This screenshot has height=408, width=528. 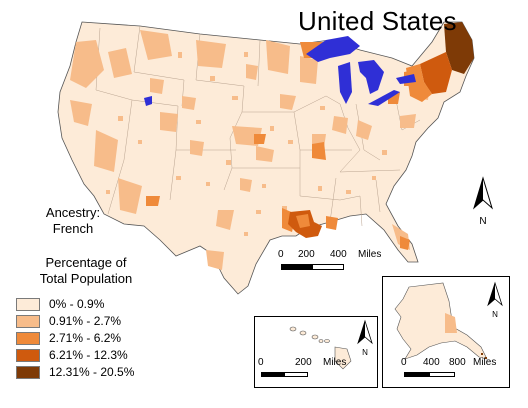 What do you see at coordinates (92, 372) in the screenshot?
I see `legend-label: 12.31% - 20.5%` at bounding box center [92, 372].